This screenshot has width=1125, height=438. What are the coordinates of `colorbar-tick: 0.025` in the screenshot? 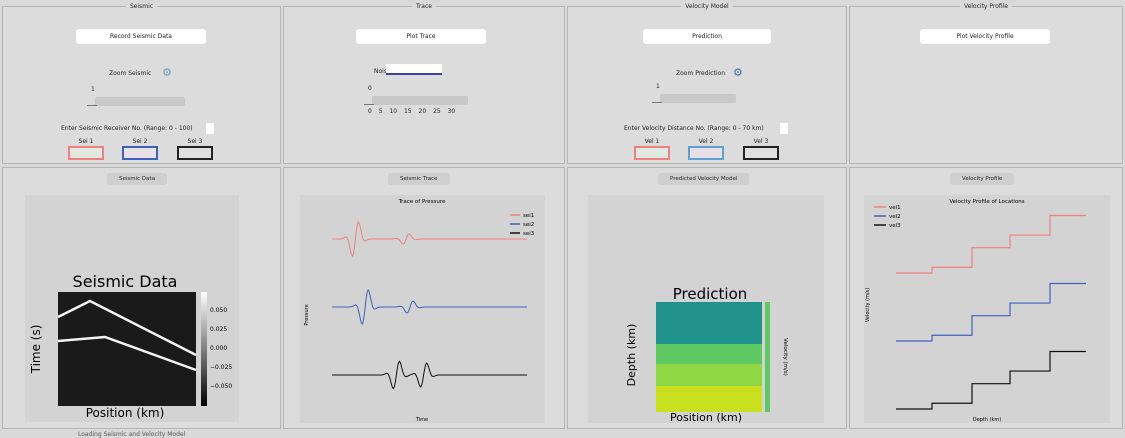 It's located at (218, 329).